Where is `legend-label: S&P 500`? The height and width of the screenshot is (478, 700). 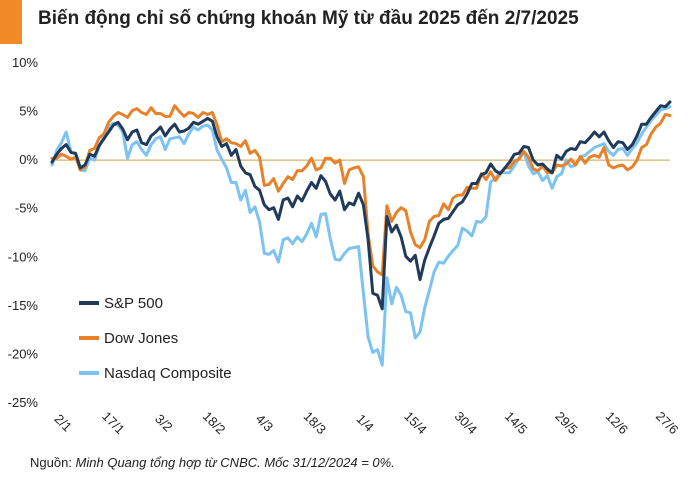
legend-label: S&P 500 is located at coordinates (133, 303).